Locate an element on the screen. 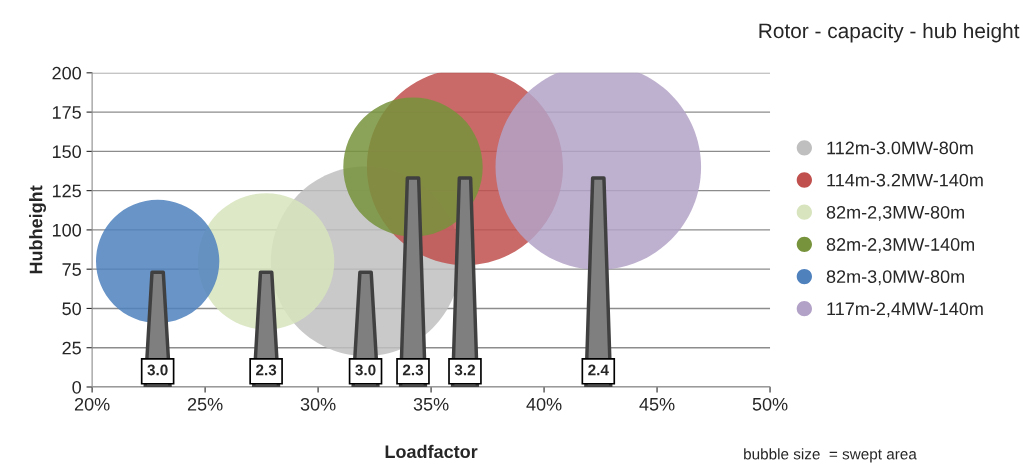  y-tick-label: 200 is located at coordinates (66, 73).